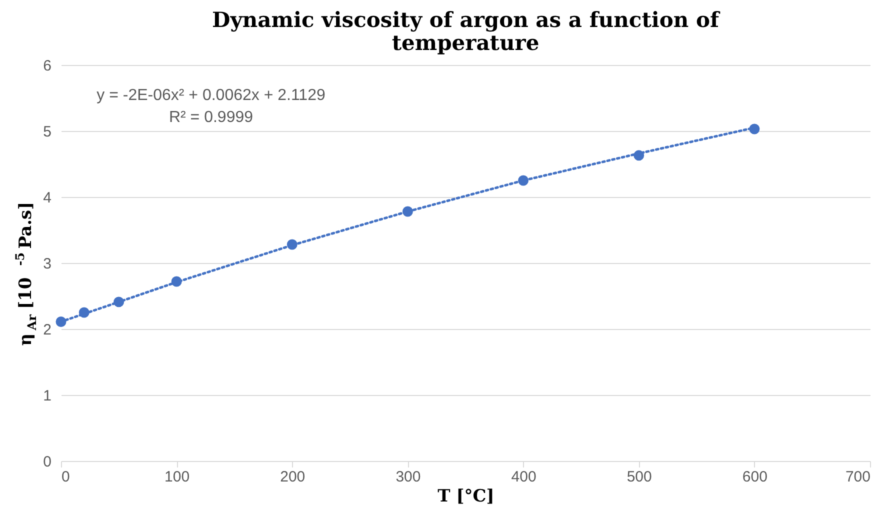  I want to click on x-tick-label: 600, so click(755, 477).